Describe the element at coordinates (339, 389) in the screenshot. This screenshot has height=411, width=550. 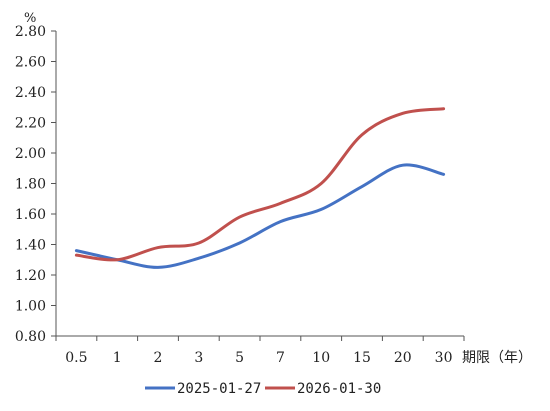
I see `legend-label: 2026-01-30` at that location.